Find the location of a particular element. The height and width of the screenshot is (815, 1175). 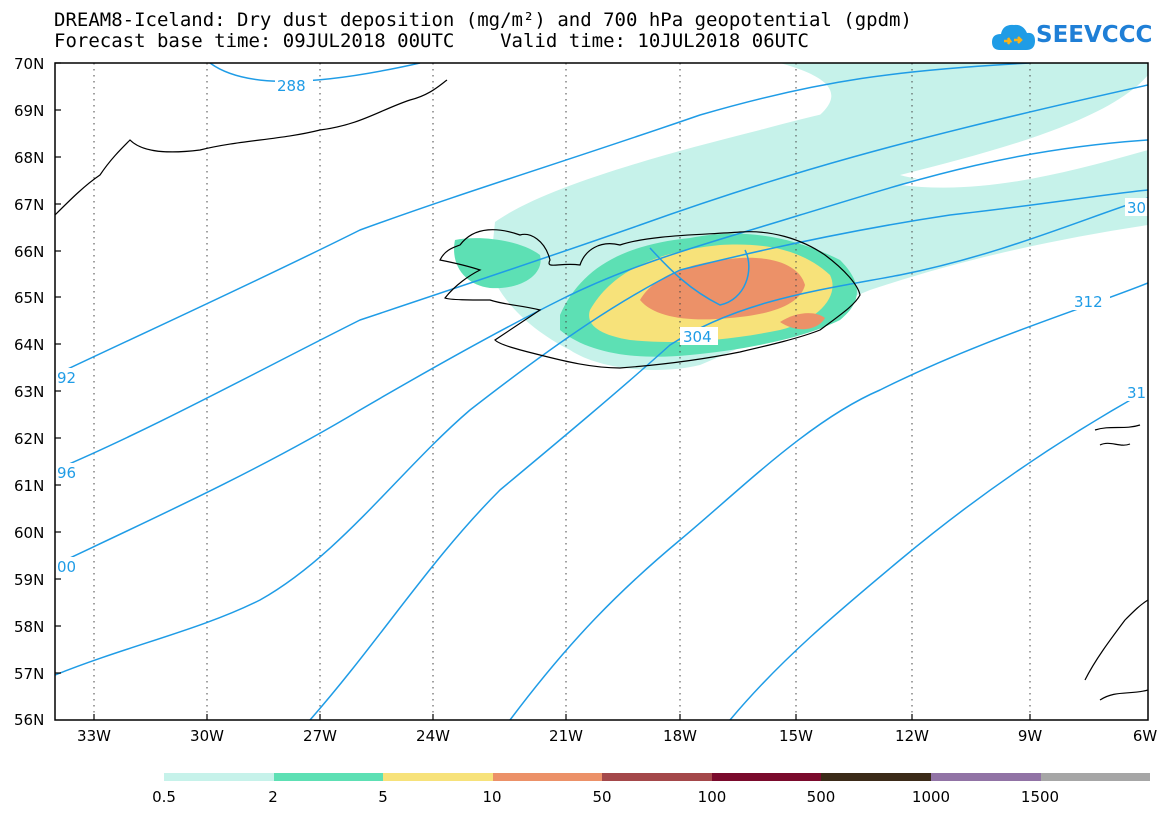

dust-field-2-west is located at coordinates (497, 263).